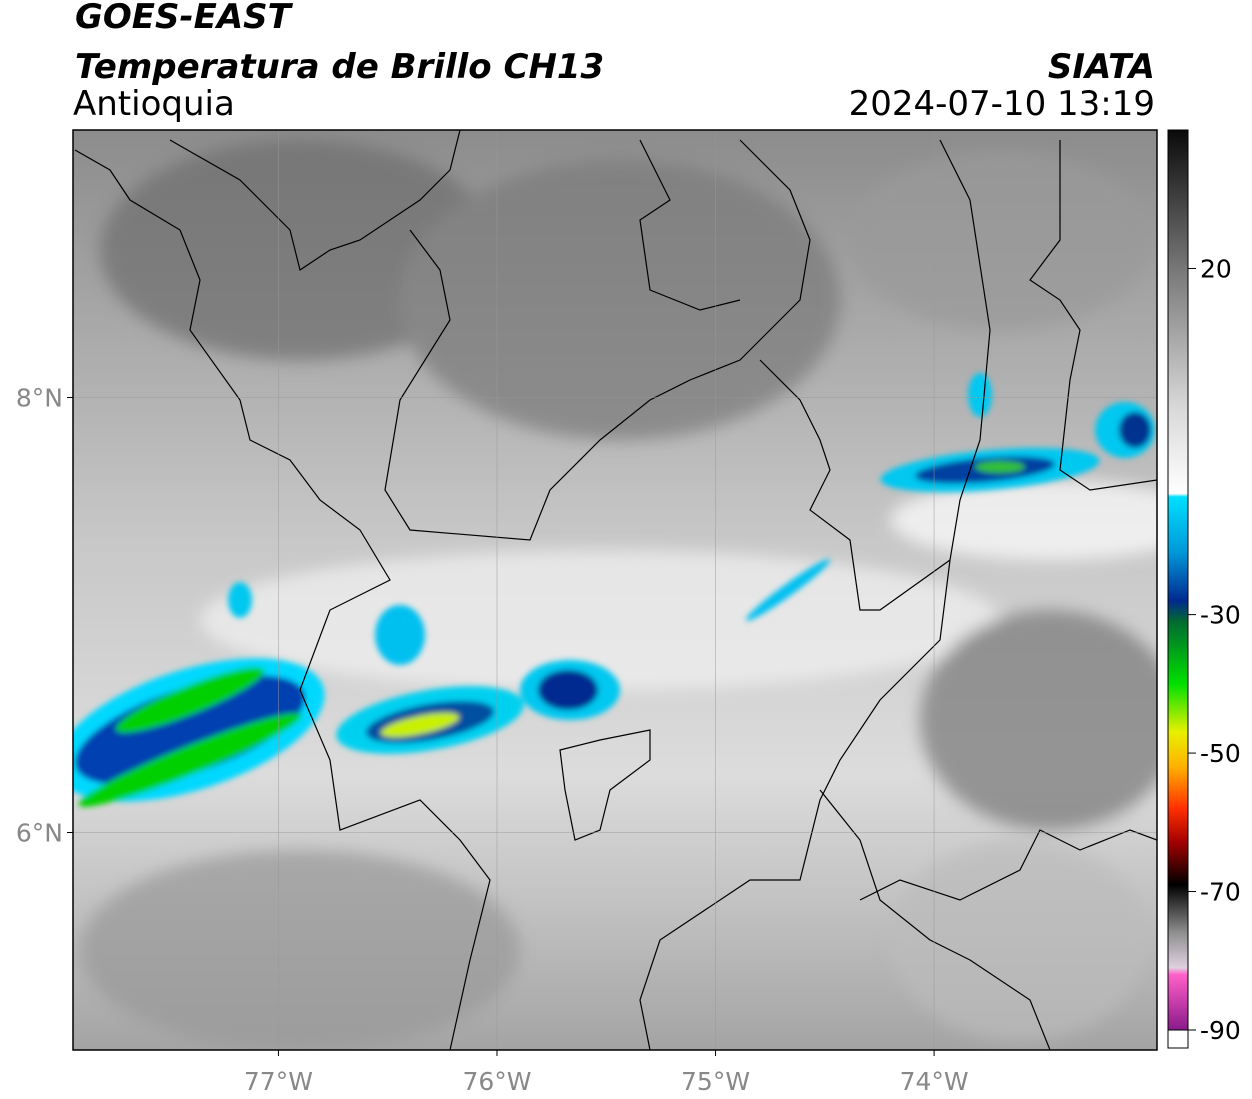 This screenshot has width=1252, height=1099. What do you see at coordinates (715, 1081) in the screenshot?
I see `lon-tick-label: 75°W` at bounding box center [715, 1081].